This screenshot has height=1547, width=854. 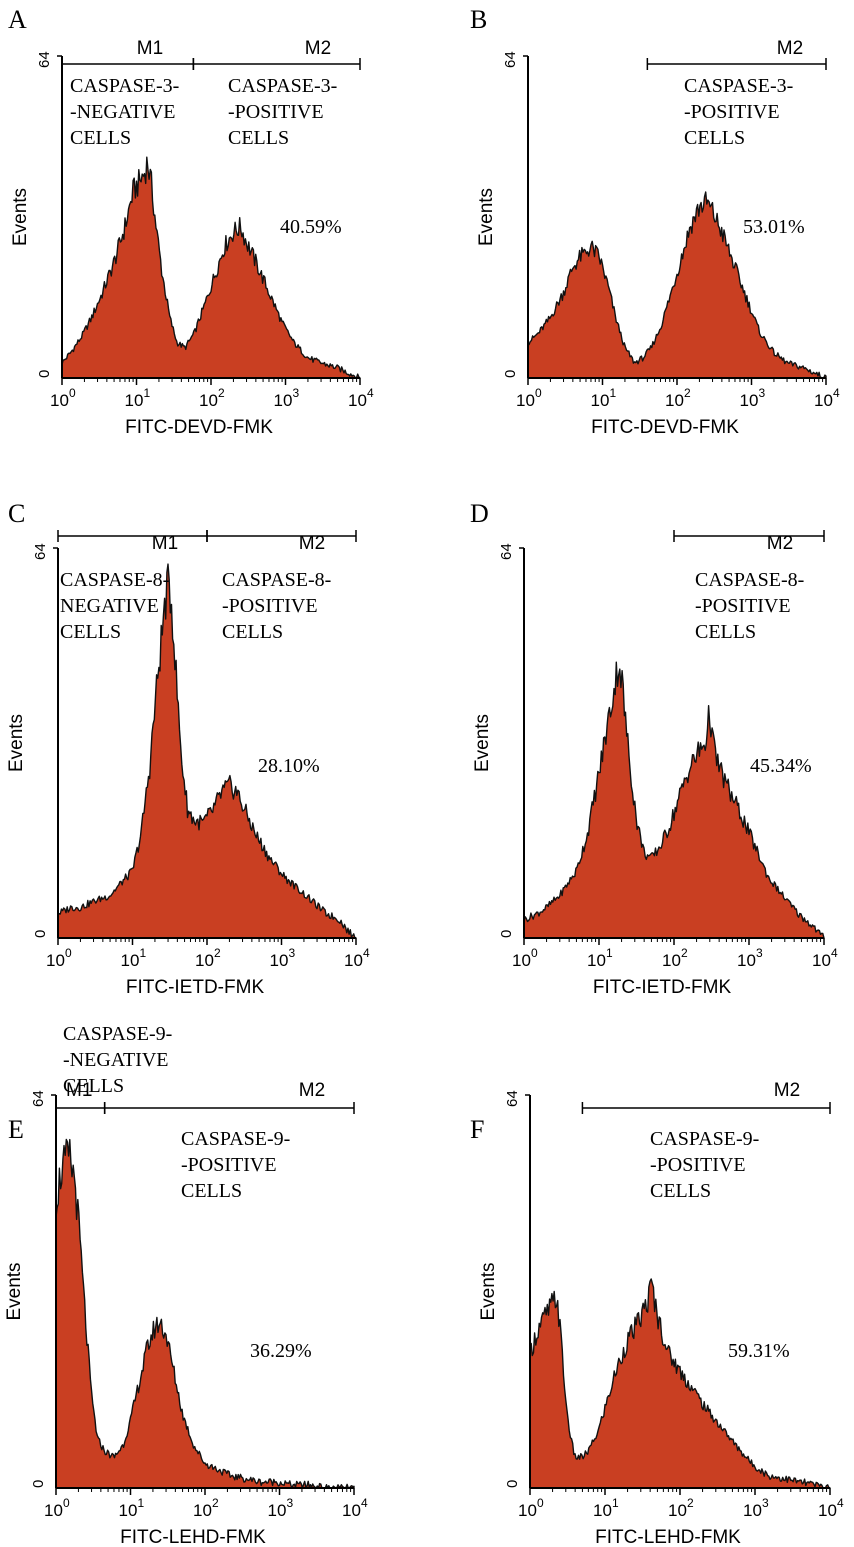 I want to click on percent-label: 59.31%, so click(x=759, y=1351).